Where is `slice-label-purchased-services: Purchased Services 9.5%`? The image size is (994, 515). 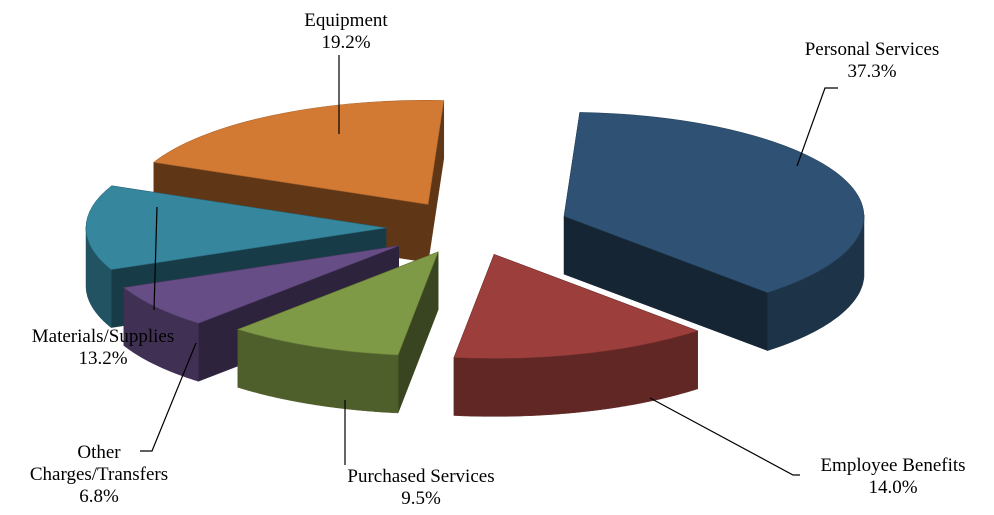 slice-label-purchased-services: Purchased Services 9.5% is located at coordinates (421, 487).